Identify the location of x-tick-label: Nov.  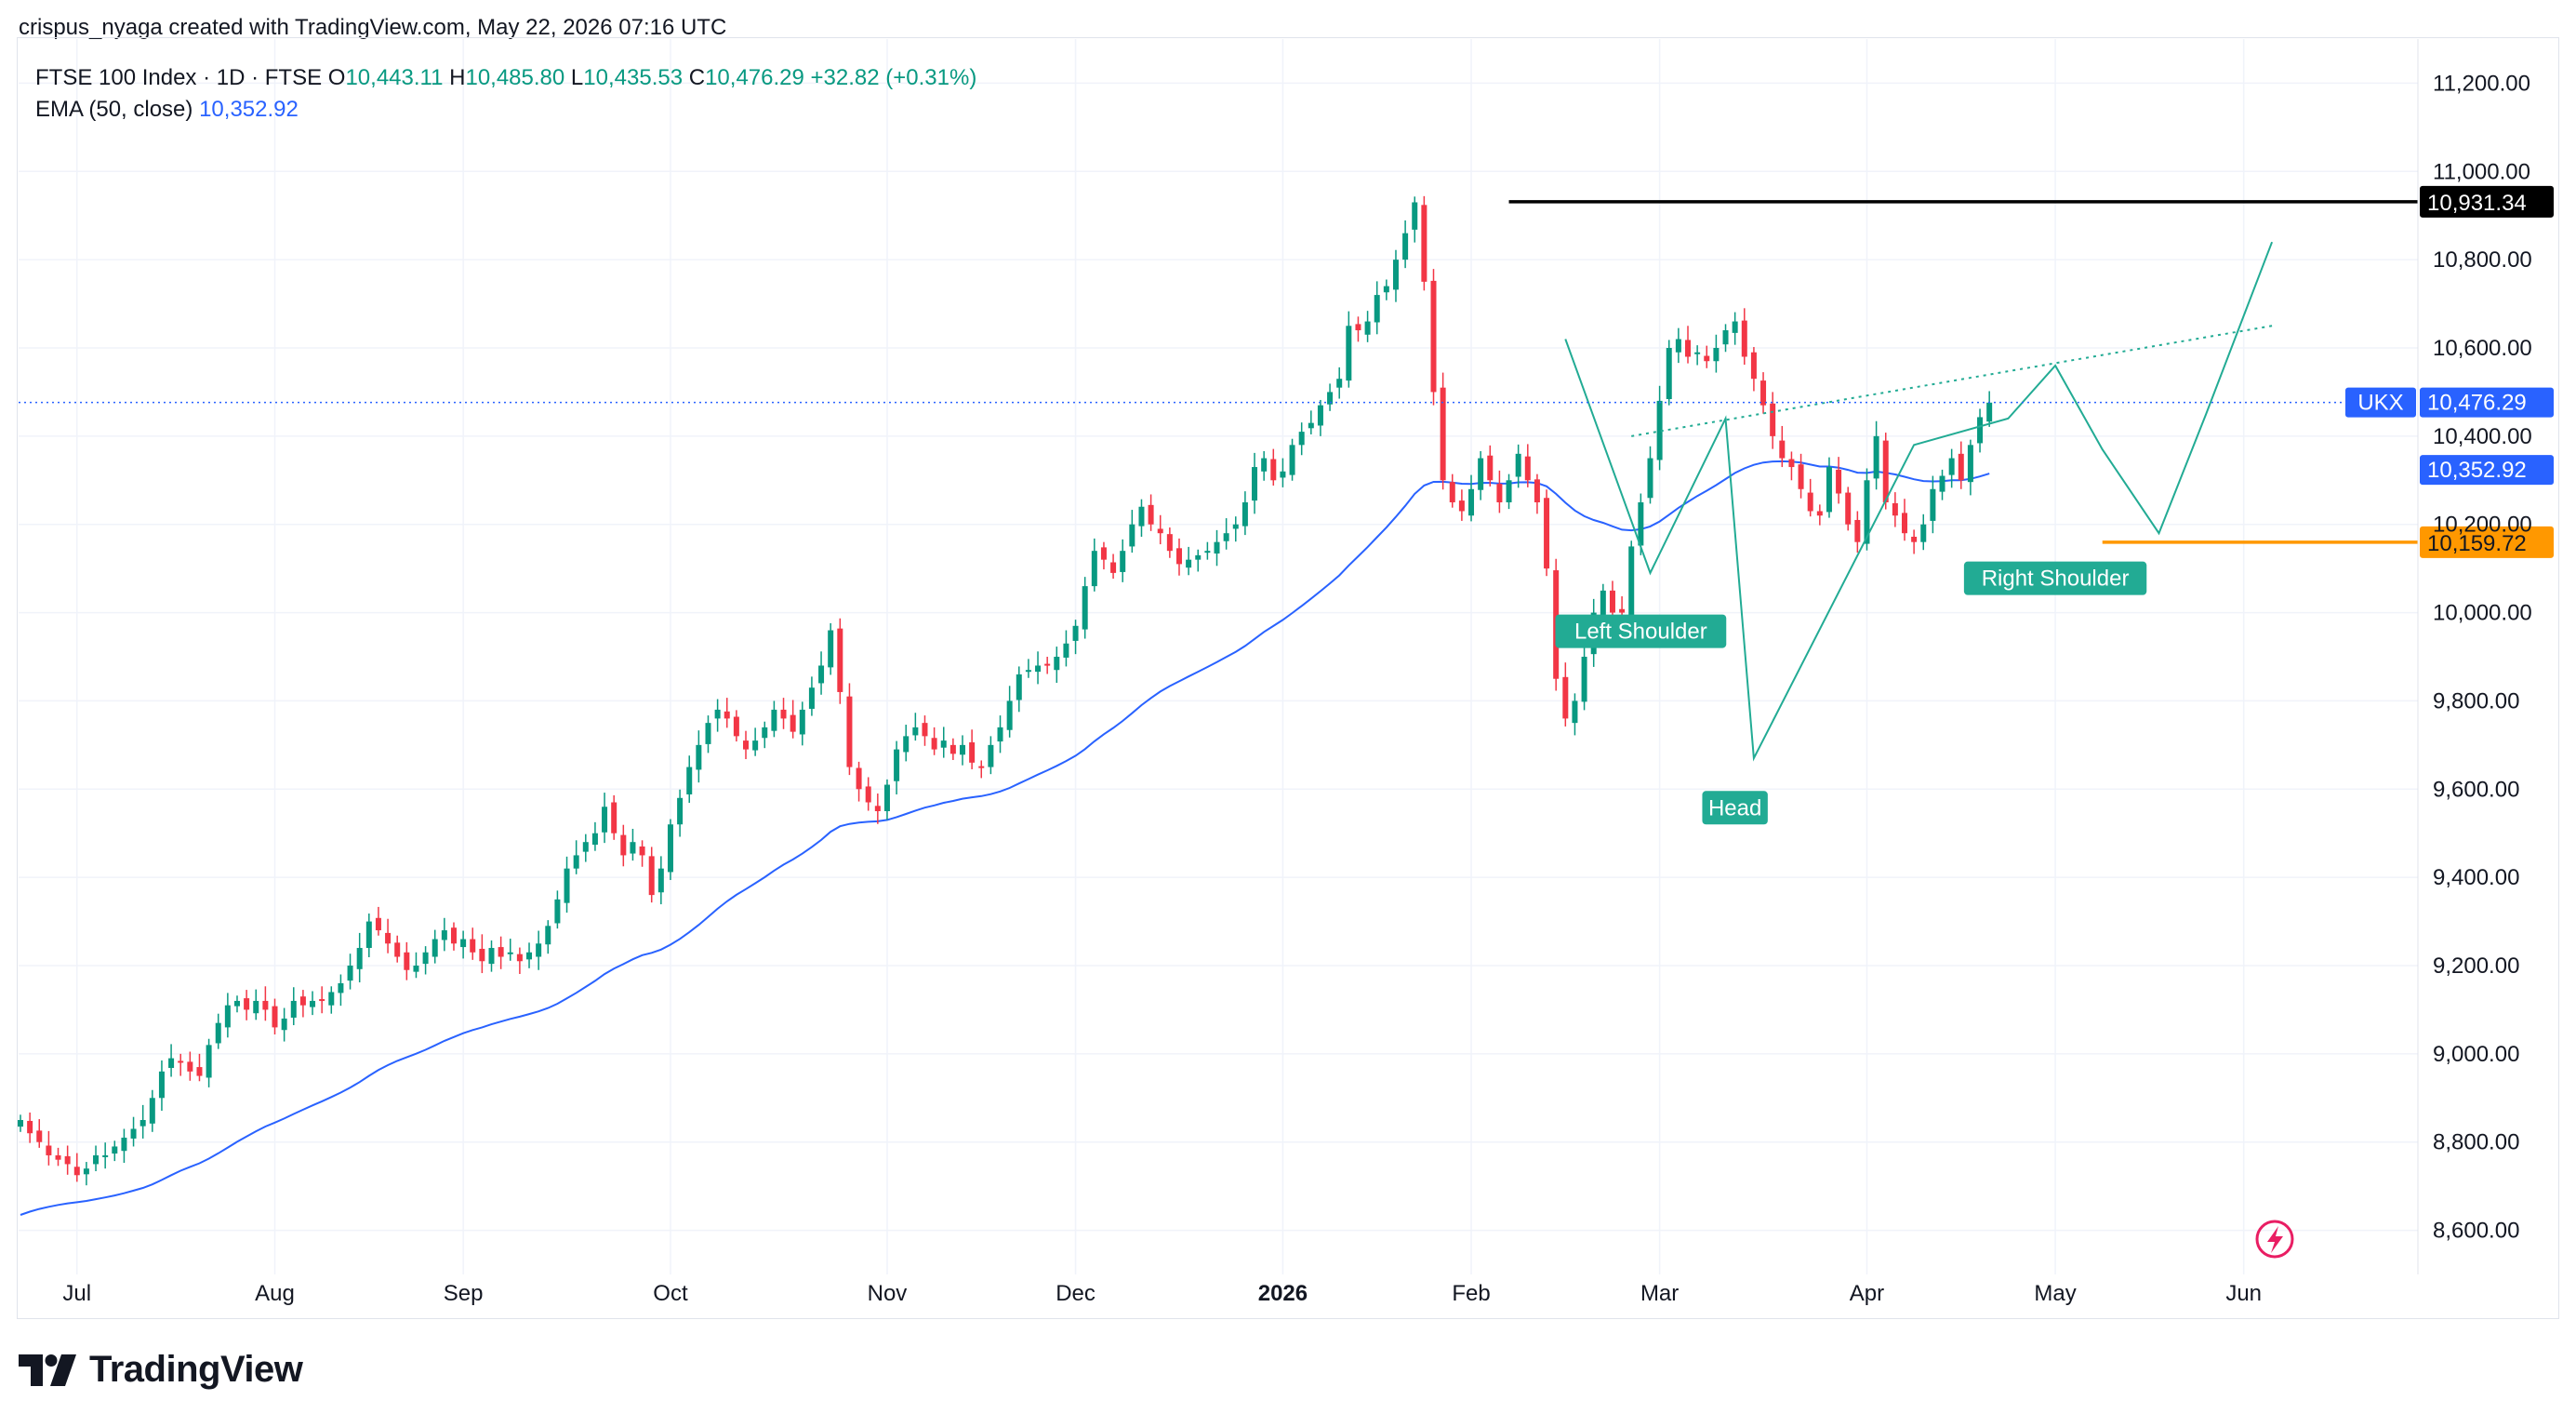
(888, 1293).